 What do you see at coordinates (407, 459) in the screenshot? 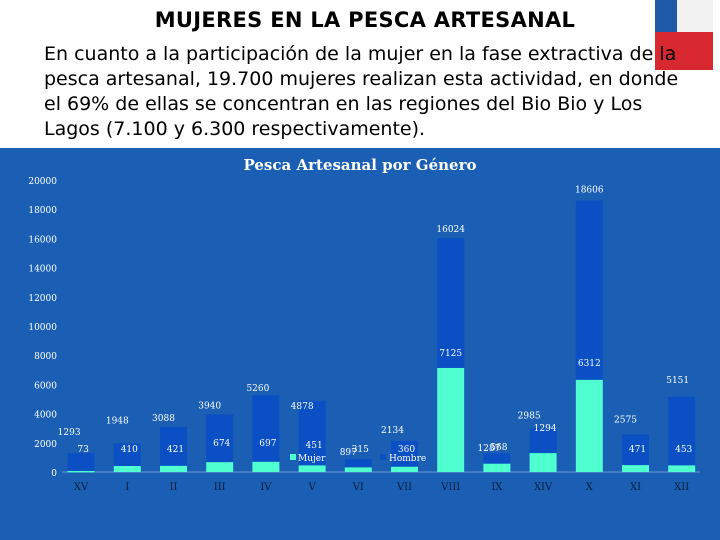
I see `legend-label-hombre: Hombre` at bounding box center [407, 459].